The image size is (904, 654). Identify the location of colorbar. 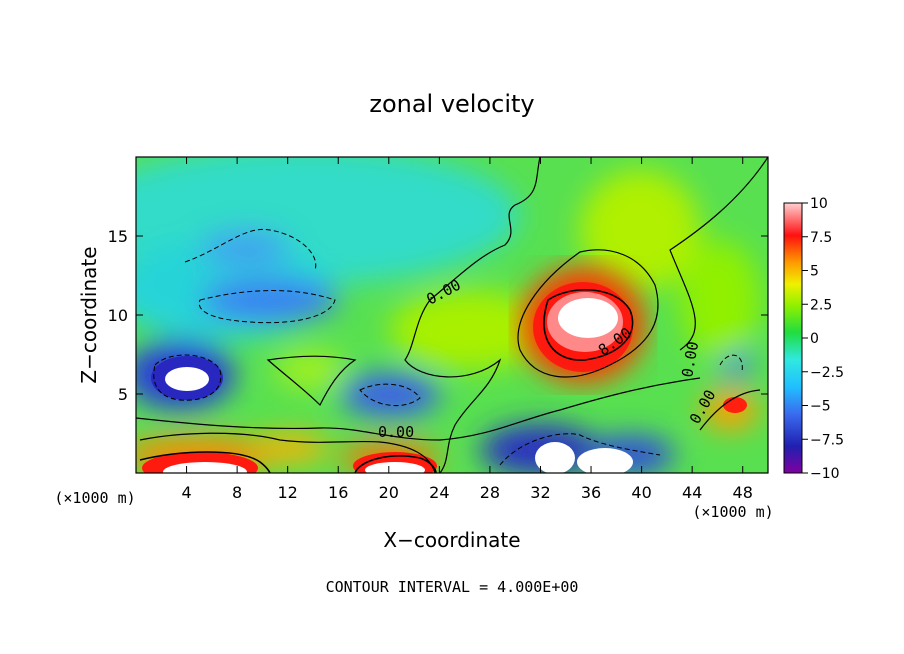
(793, 338).